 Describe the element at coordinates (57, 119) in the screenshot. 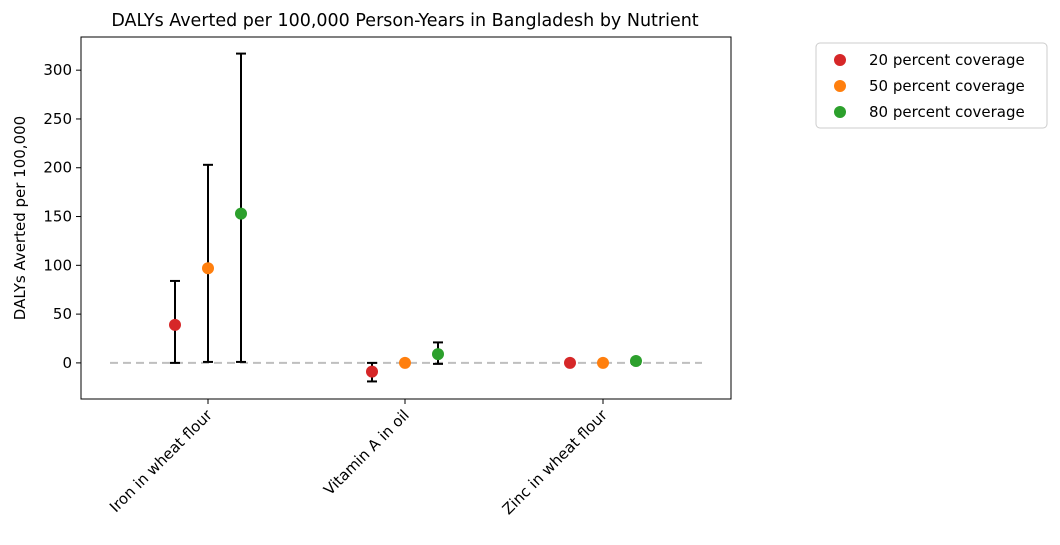

I see `y-tick-label: 250` at that location.